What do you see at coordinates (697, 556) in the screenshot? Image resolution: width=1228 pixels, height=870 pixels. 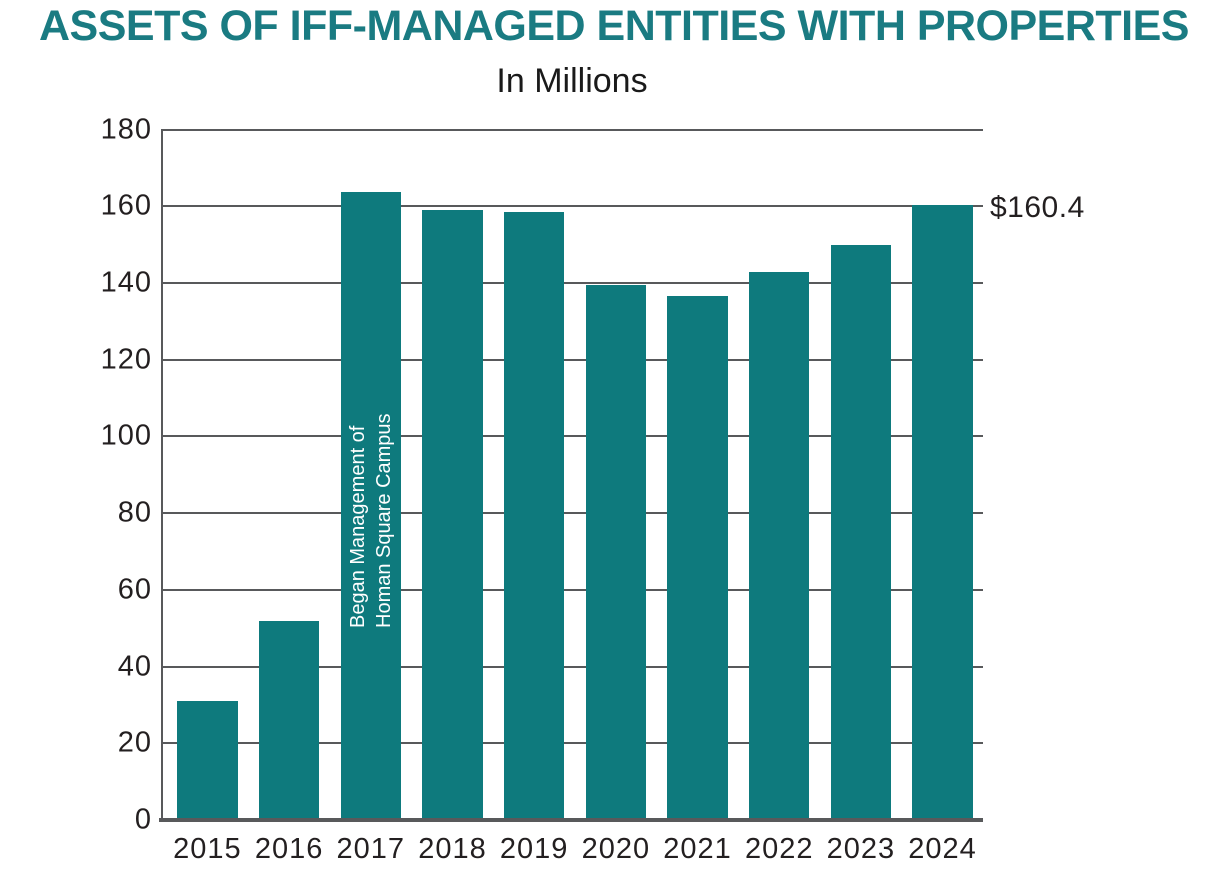 I see `bar-2021` at bounding box center [697, 556].